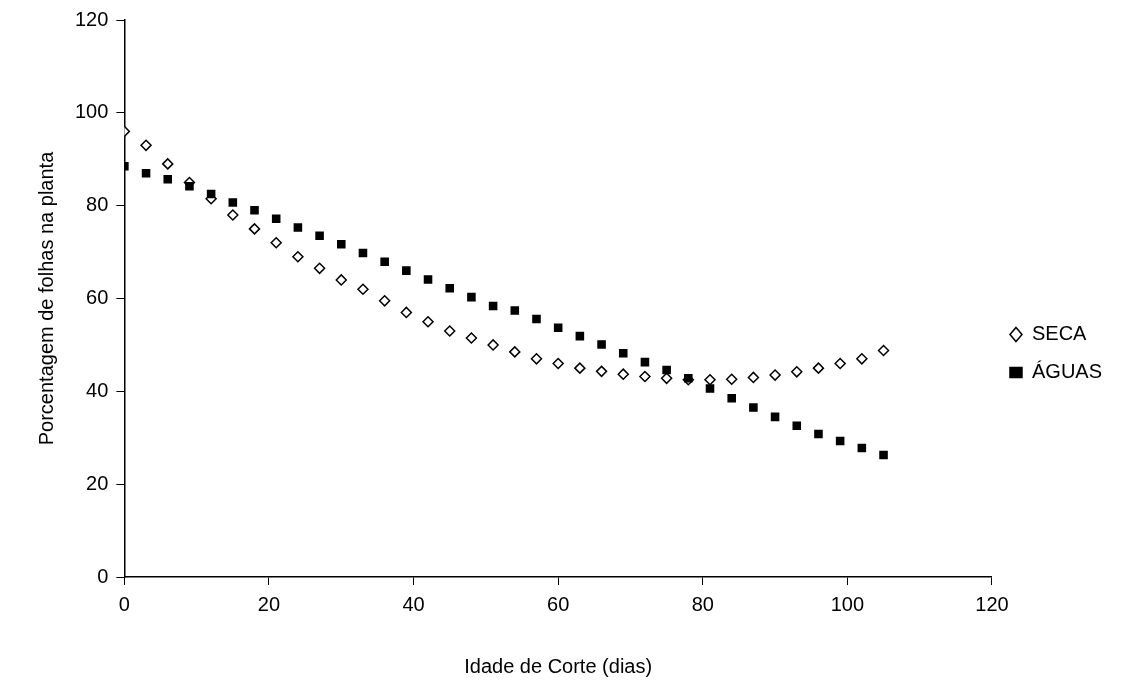  Describe the element at coordinates (992, 603) in the screenshot. I see `x-tick-label: 120` at that location.